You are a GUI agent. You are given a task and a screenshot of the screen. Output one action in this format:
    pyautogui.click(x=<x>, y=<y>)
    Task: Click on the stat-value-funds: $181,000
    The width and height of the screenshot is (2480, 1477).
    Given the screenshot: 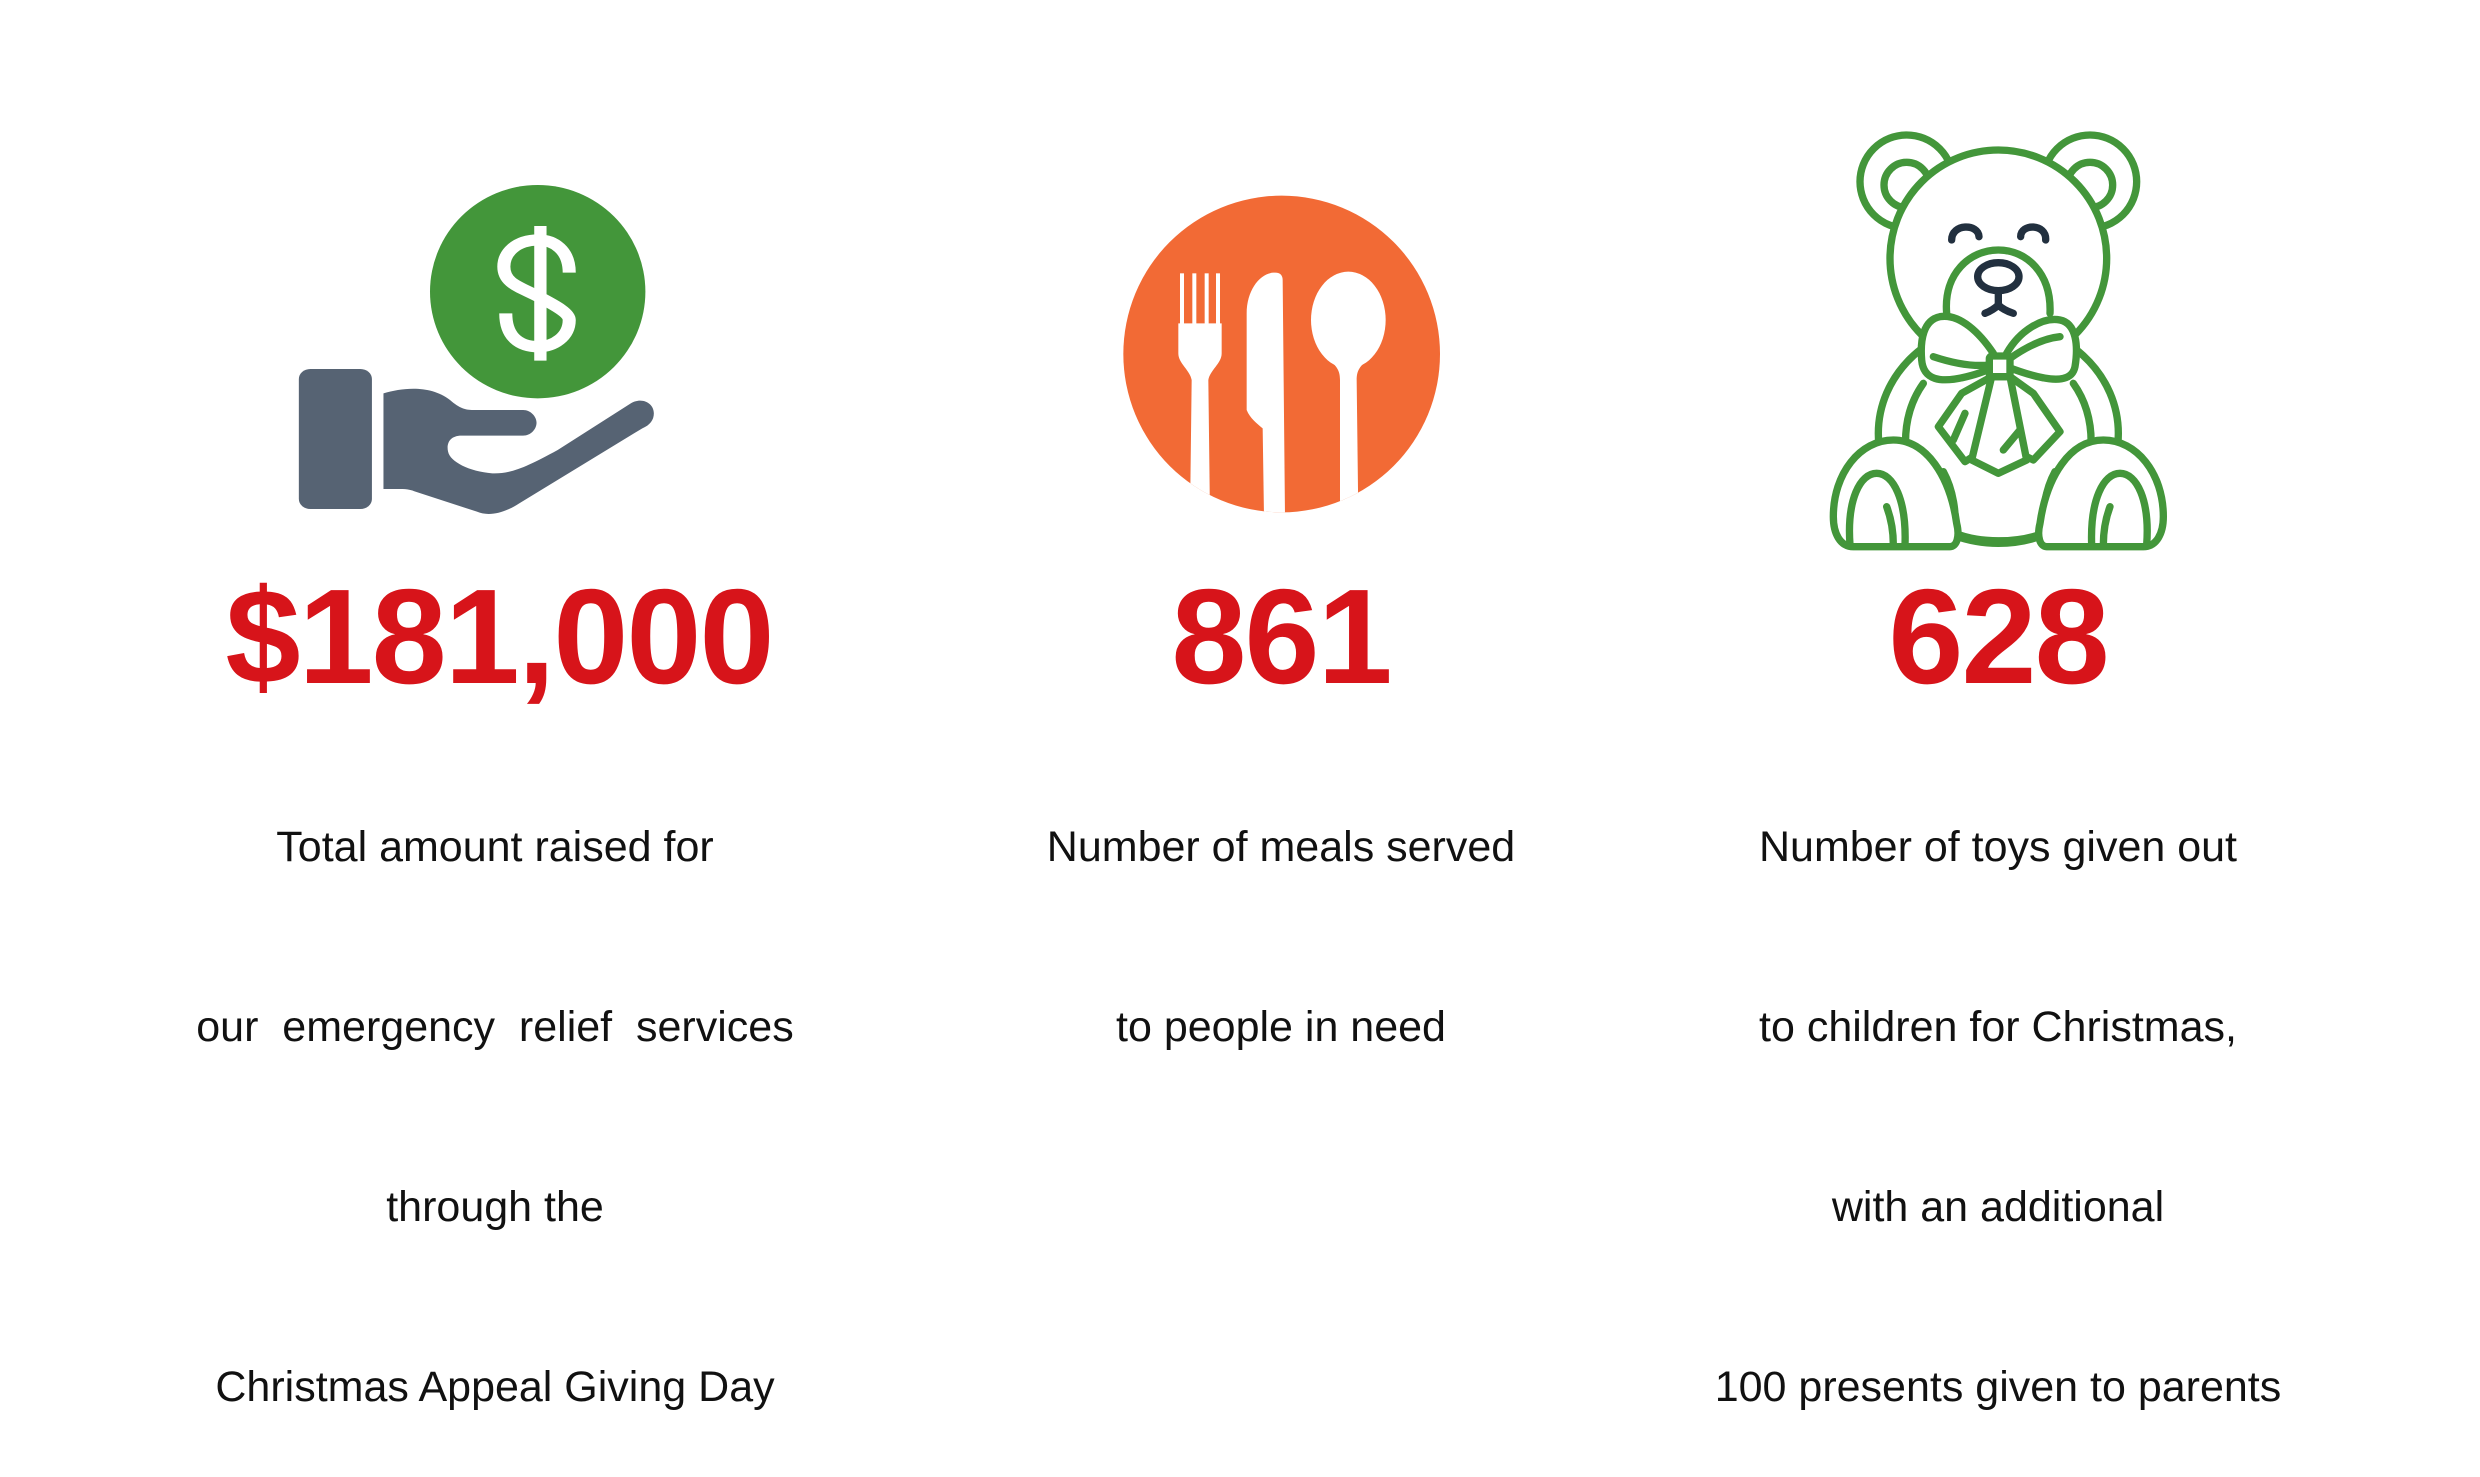 What is the action you would take?
    pyautogui.click(x=499, y=636)
    